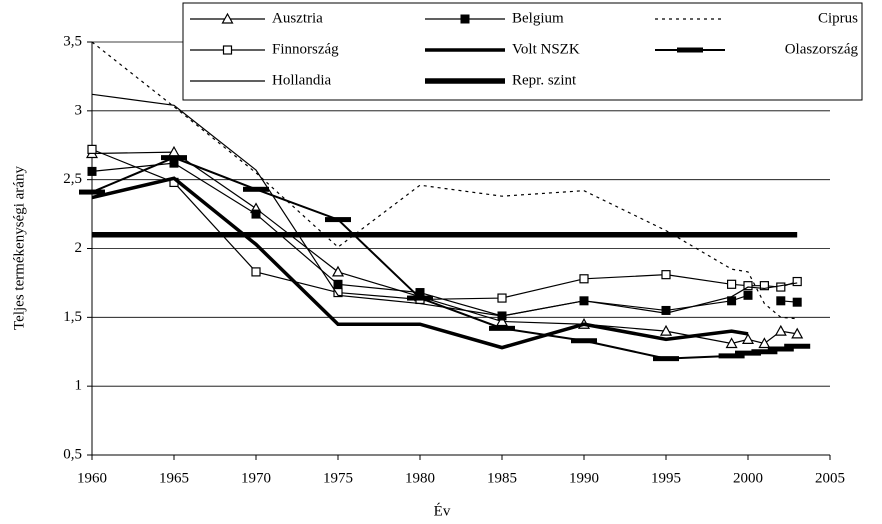  What do you see at coordinates (830, 478) in the screenshot?
I see `x-tick-label: 2005` at bounding box center [830, 478].